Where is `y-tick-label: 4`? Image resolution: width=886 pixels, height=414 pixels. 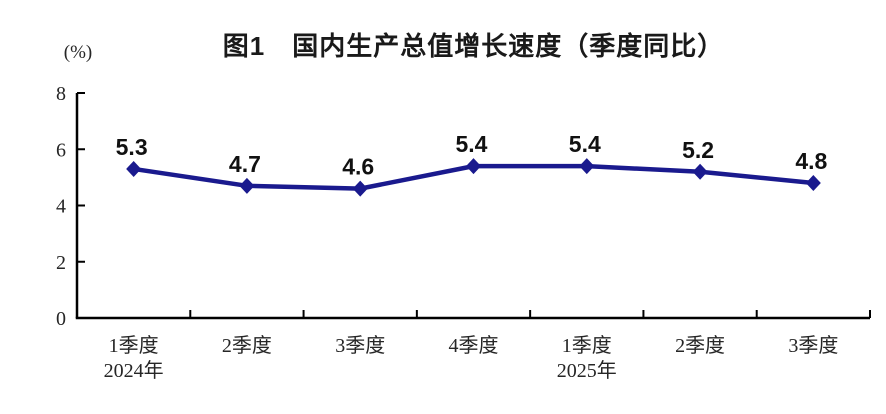
y-tick-label: 4 is located at coordinates (61, 207).